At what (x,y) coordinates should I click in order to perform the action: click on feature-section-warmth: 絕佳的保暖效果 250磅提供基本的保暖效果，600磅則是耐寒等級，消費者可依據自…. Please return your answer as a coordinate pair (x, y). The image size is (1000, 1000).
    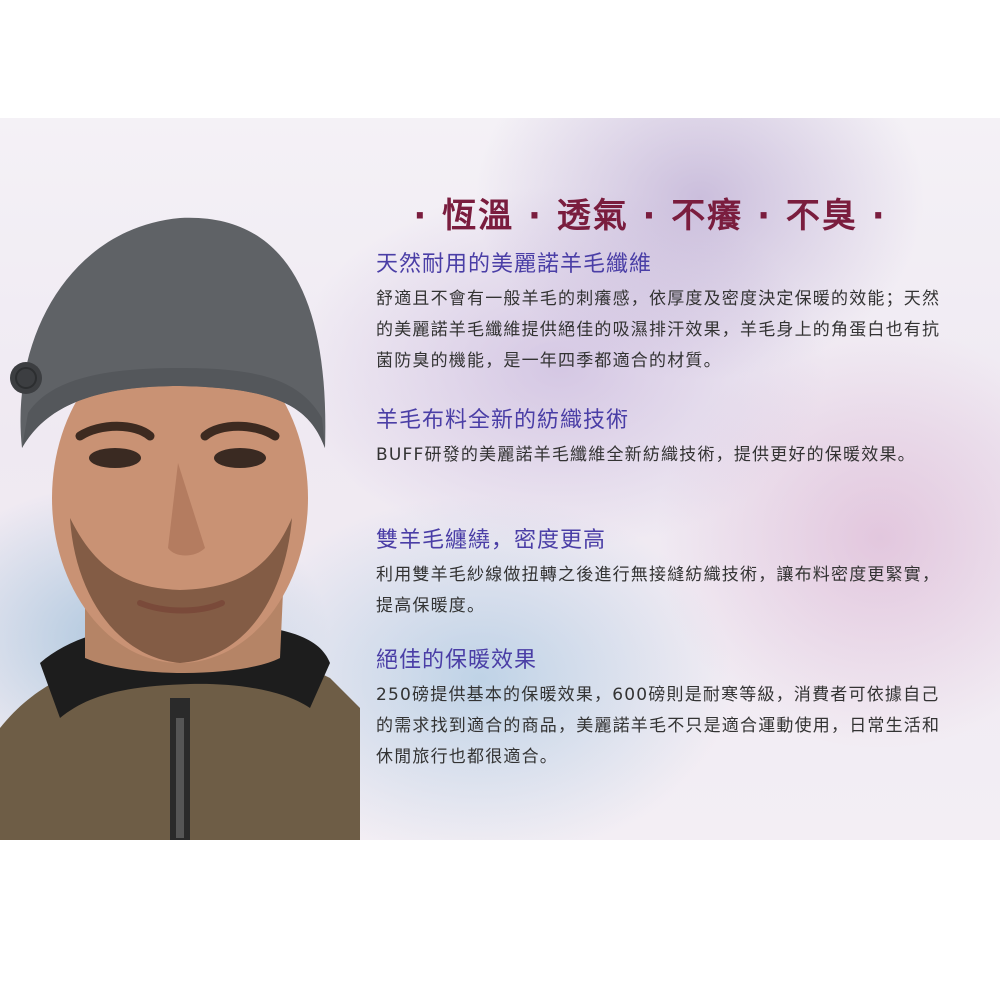
    Looking at the image, I should click on (666, 707).